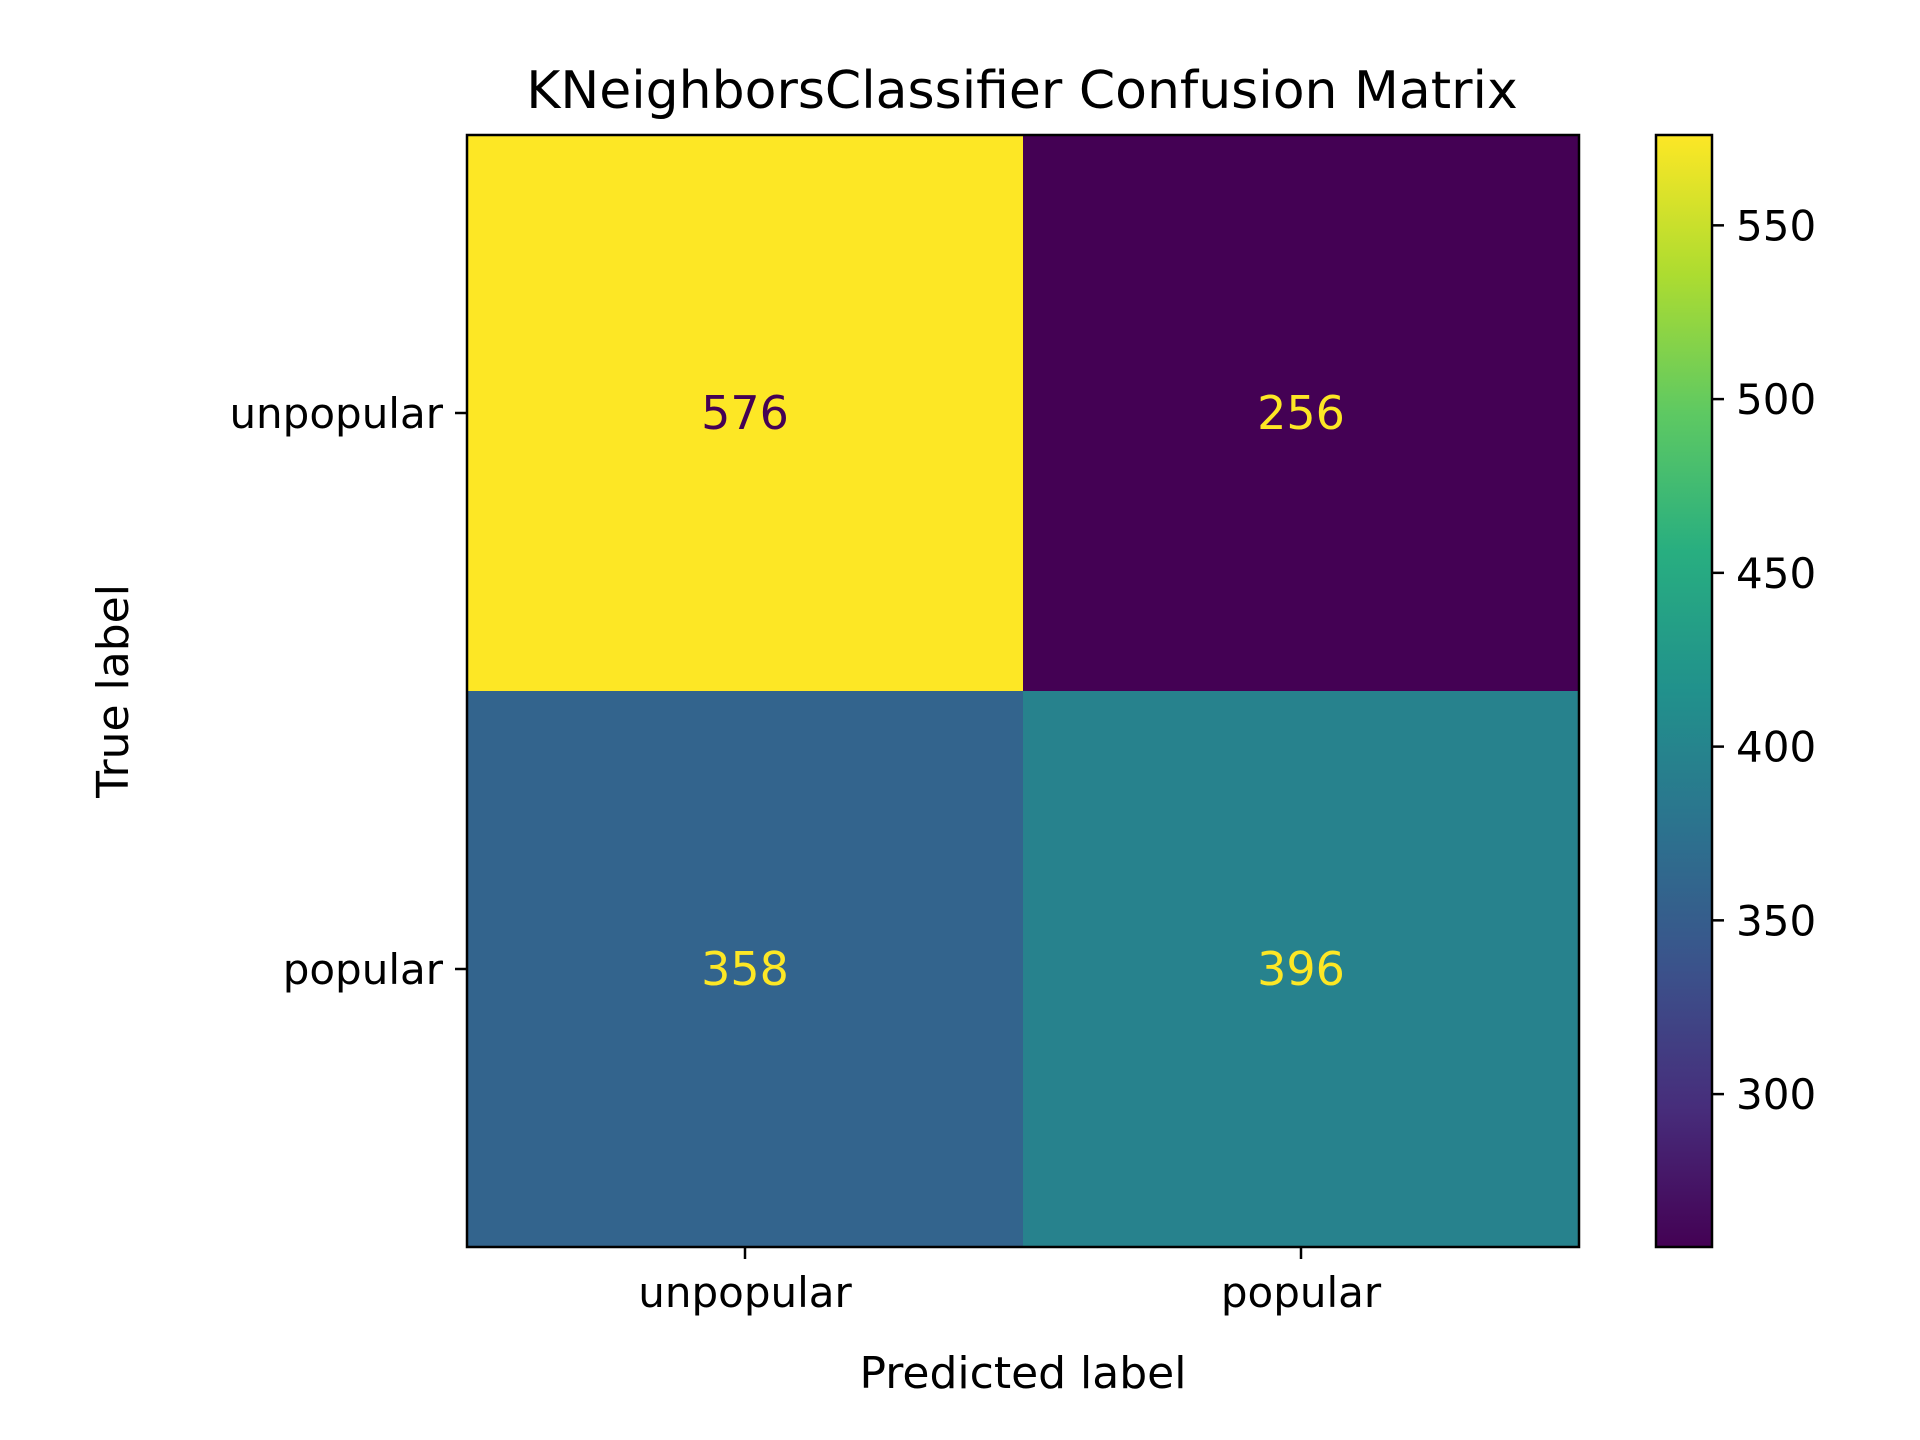  Describe the element at coordinates (1010, 1282) in the screenshot. I see `x-axis-ticks: unpopular popular` at that location.